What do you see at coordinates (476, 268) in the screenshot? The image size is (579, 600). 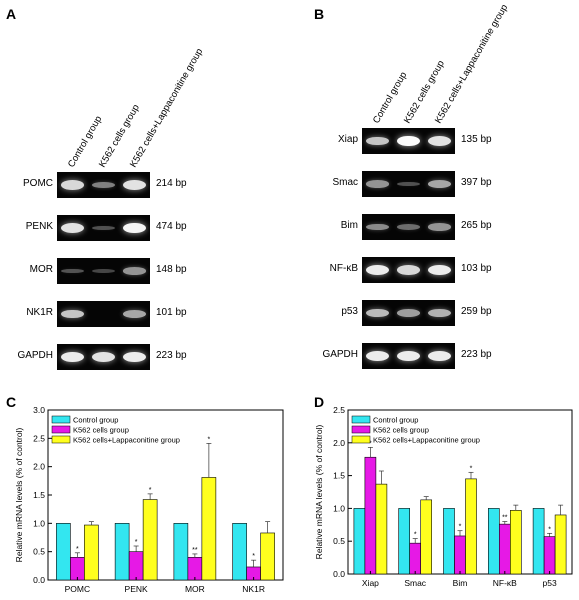 I see `size-label: 103 bp` at bounding box center [476, 268].